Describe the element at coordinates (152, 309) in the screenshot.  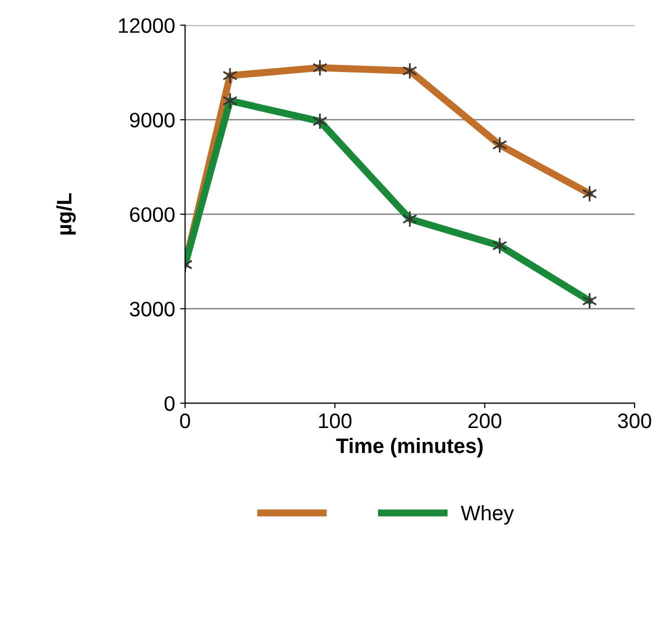
I see `y-tick-label: 3000` at that location.